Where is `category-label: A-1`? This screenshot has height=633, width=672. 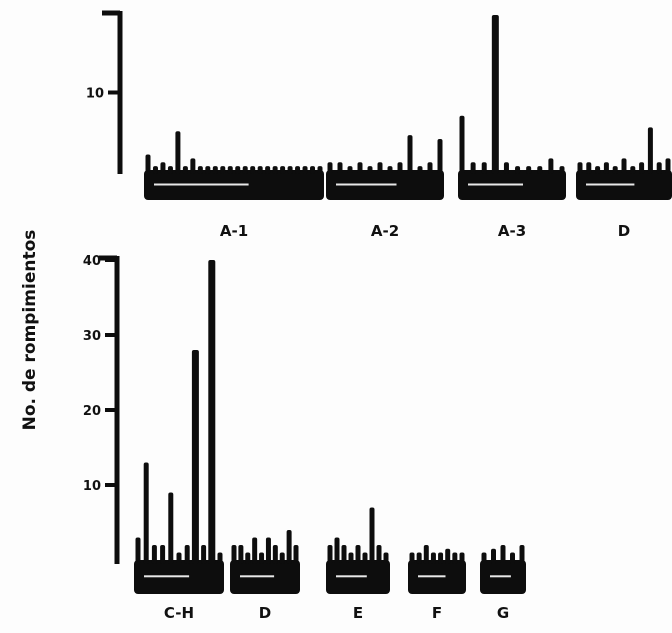 category-label: A-1 is located at coordinates (234, 231).